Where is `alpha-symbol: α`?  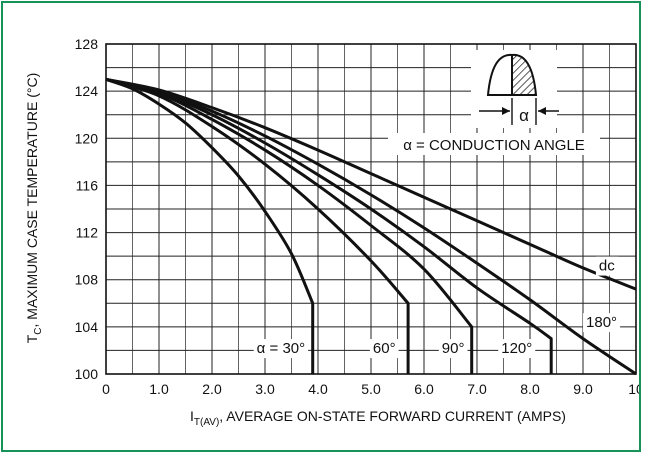 alpha-symbol: α is located at coordinates (524, 115).